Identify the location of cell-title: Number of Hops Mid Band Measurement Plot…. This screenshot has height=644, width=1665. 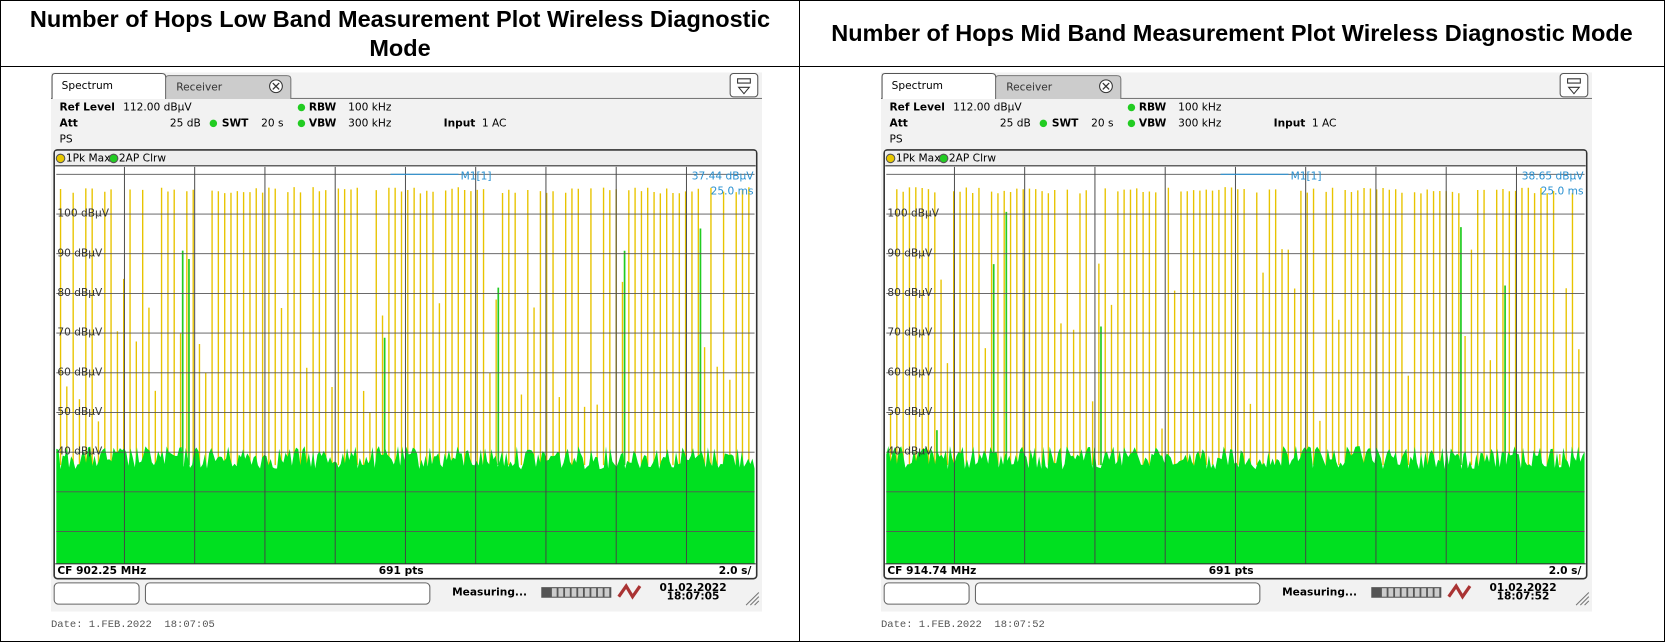
(1232, 34).